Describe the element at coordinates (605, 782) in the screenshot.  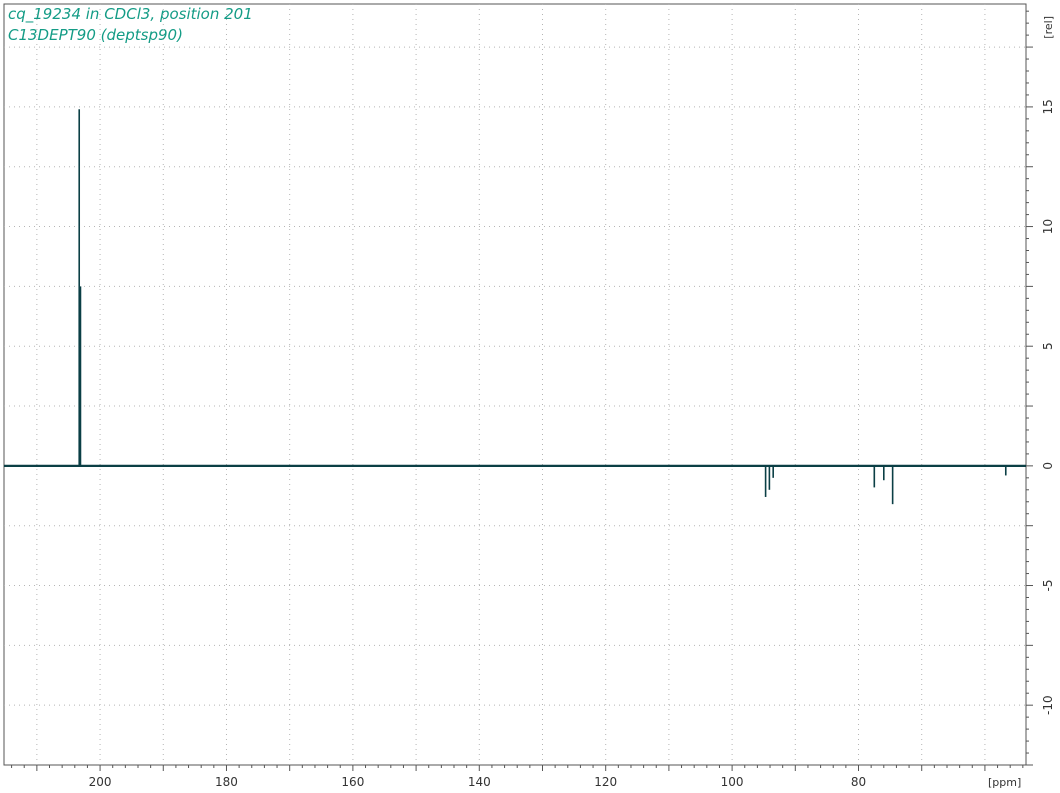
I see `x-tick-label: 120` at that location.